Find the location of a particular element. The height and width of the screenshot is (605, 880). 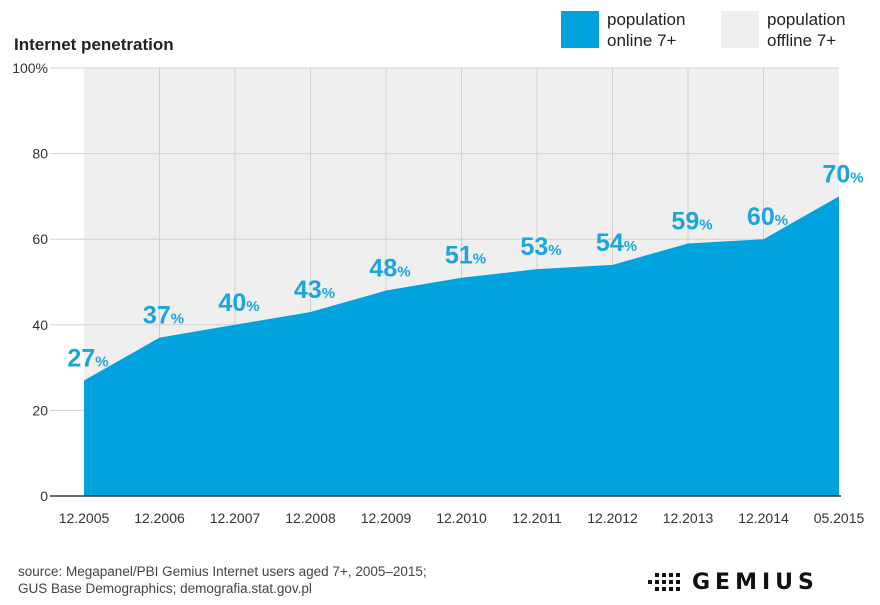

y-axis-title: Internet penetration is located at coordinates (94, 44).